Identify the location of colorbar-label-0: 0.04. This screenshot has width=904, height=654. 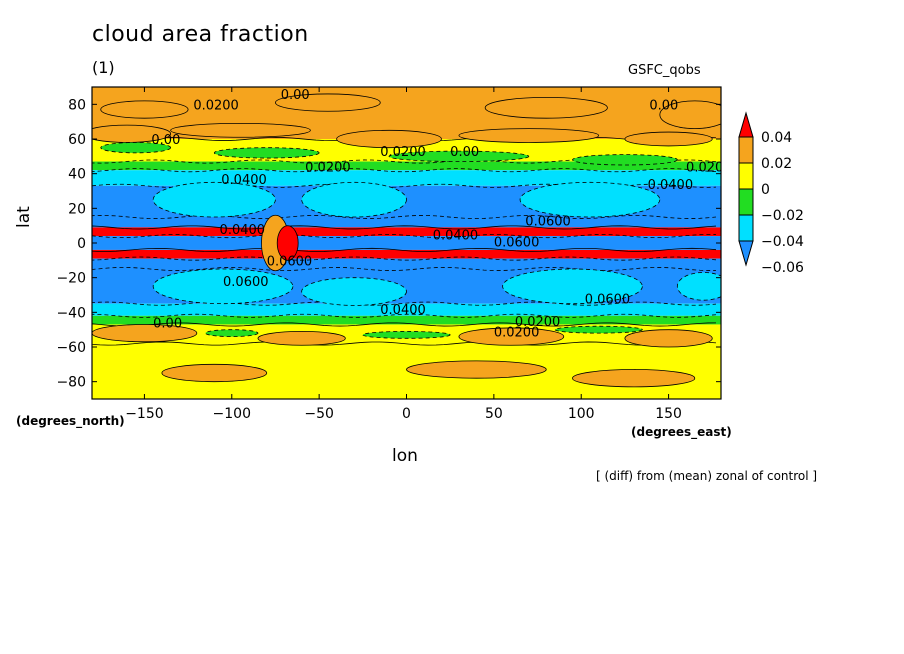
(776, 138).